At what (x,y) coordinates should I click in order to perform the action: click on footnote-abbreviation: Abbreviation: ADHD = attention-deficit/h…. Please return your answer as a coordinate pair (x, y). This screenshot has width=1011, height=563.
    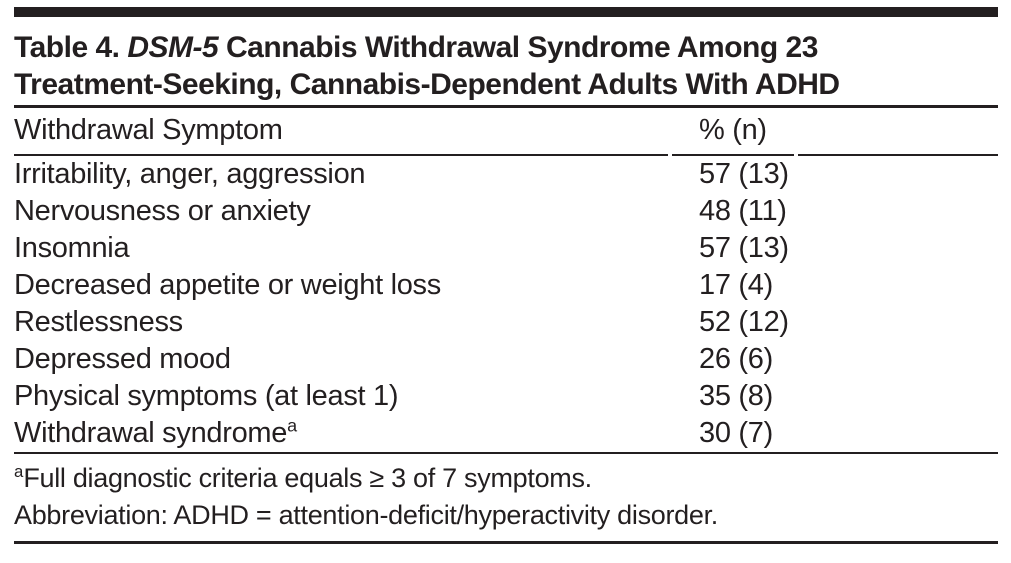
    Looking at the image, I should click on (366, 515).